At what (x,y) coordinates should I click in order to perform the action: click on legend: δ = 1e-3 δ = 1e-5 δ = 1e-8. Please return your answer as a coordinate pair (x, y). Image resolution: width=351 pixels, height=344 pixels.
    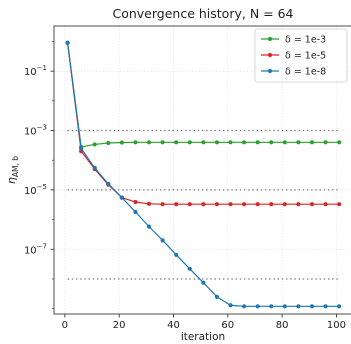
    Looking at the image, I should click on (301, 55).